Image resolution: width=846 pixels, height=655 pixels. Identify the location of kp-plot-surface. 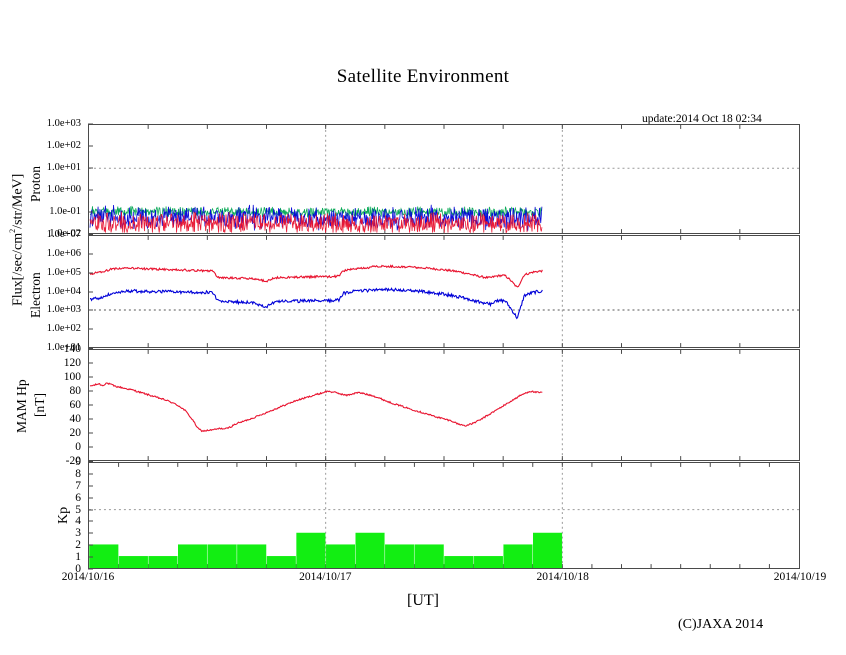
(444, 515).